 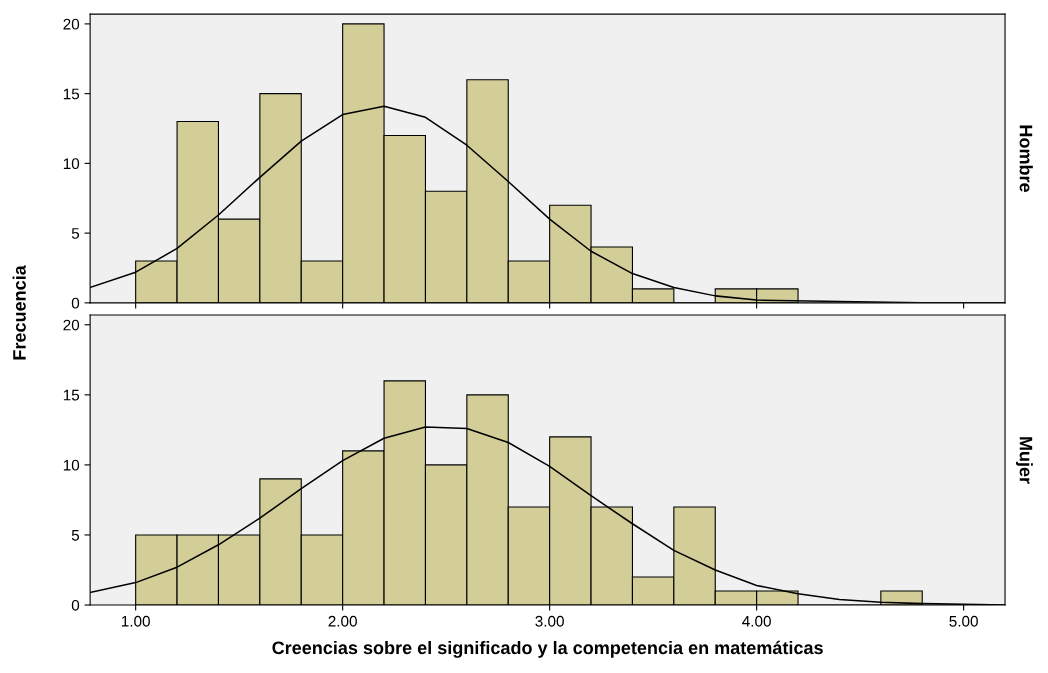 What do you see at coordinates (1024, 460) in the screenshot?
I see `y2-axis-title: Mujer` at bounding box center [1024, 460].